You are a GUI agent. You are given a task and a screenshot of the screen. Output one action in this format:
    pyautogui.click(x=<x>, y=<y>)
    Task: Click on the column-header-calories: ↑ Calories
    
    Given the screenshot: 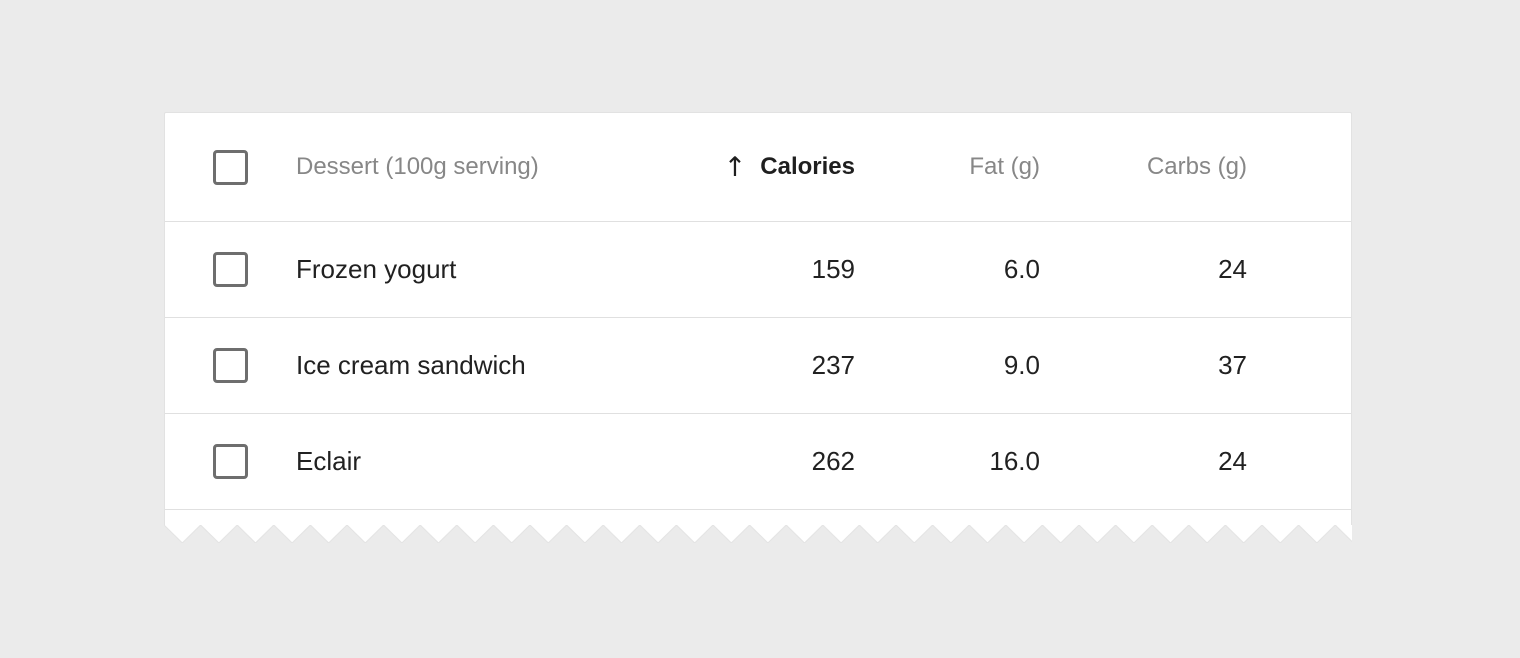 What is the action you would take?
    pyautogui.click(x=775, y=167)
    